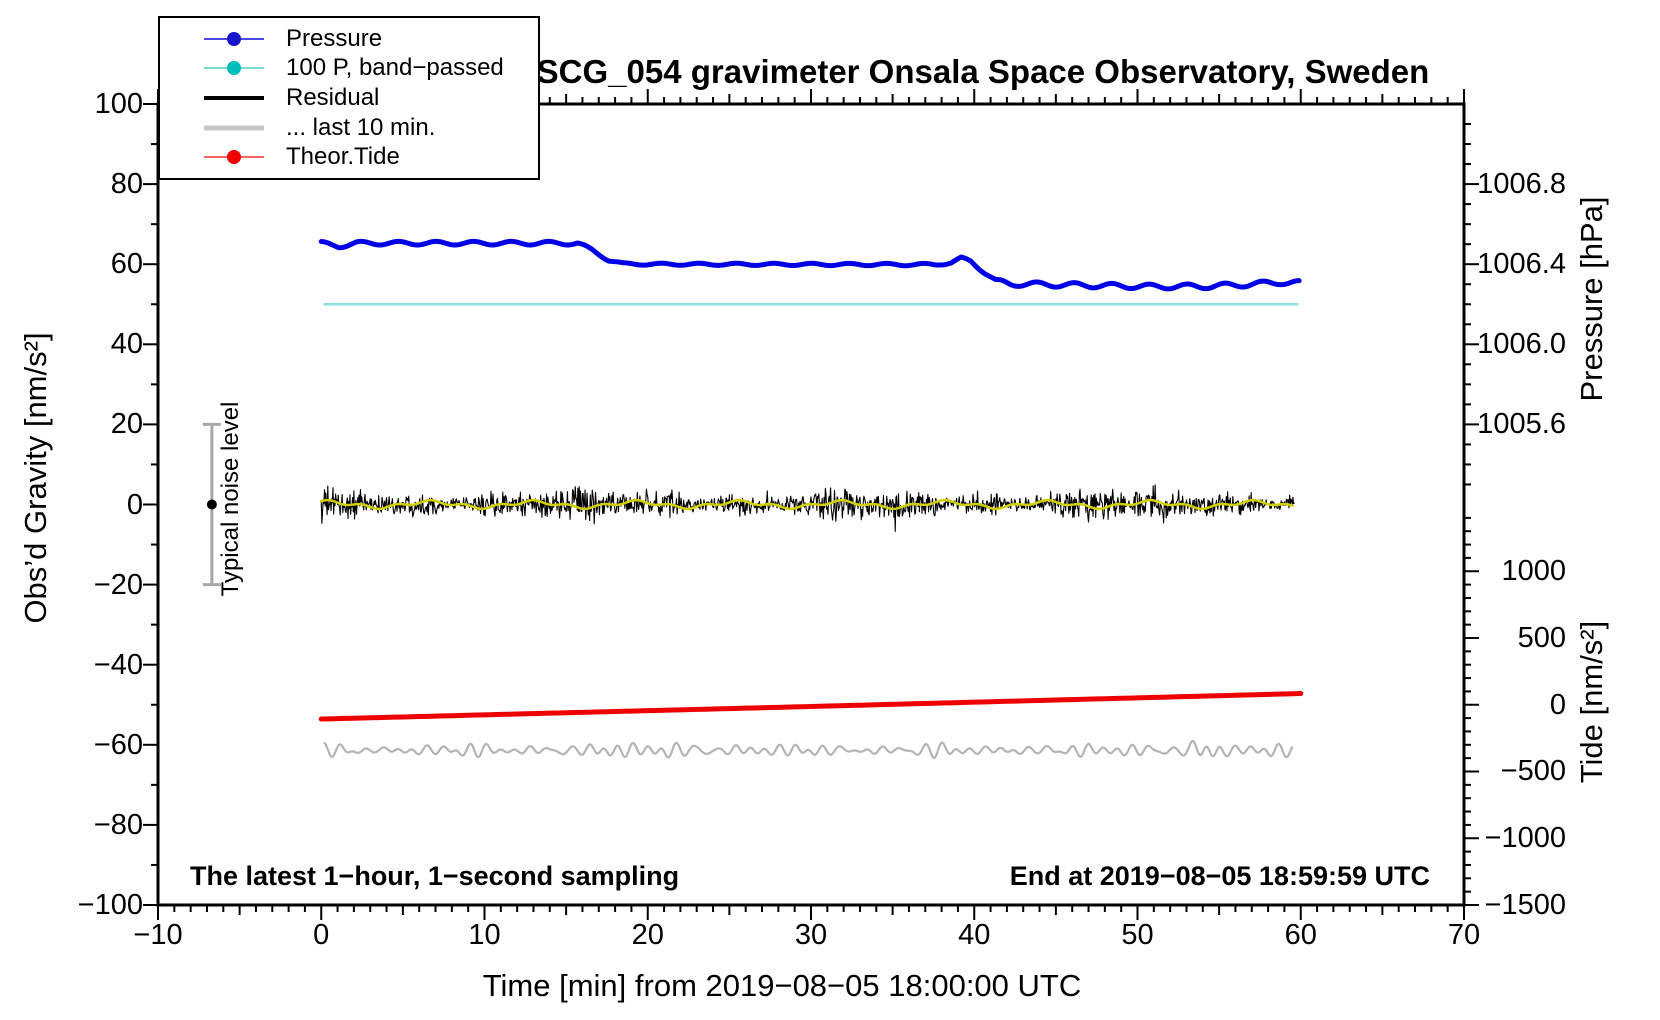  Describe the element at coordinates (1464, 935) in the screenshot. I see `x-tick-label: 70` at that location.